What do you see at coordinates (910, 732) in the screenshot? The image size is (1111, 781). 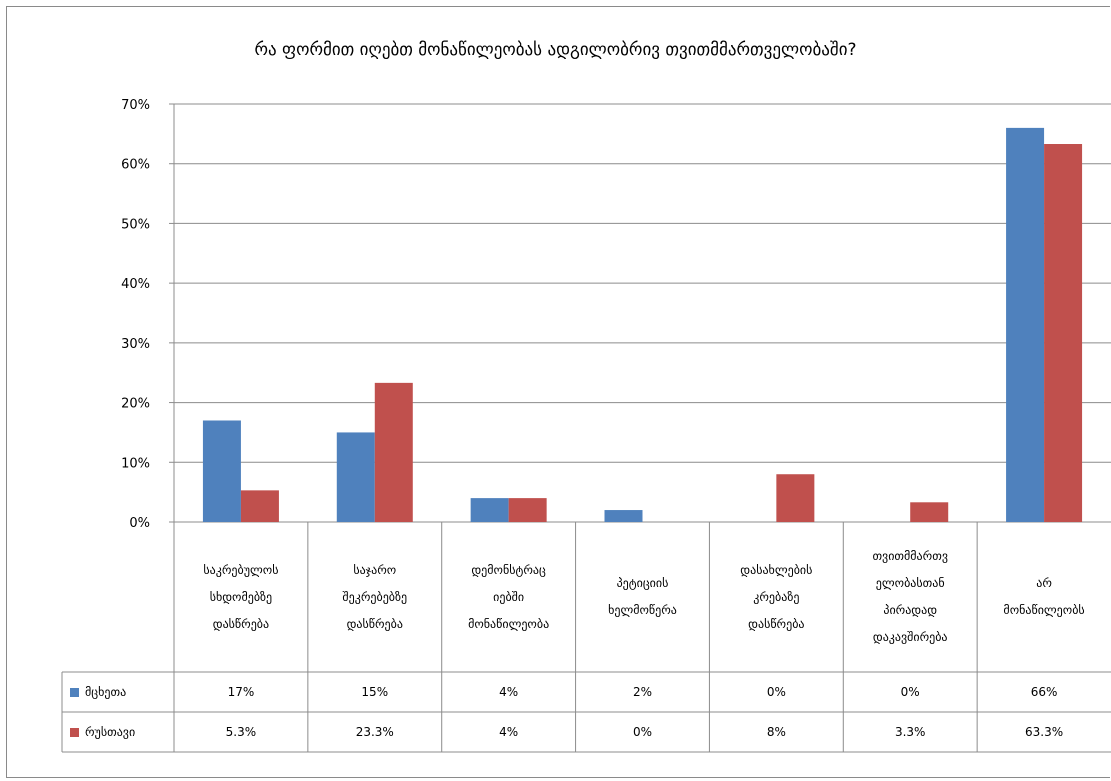 I see `data-table-value: 3.3%` at bounding box center [910, 732].